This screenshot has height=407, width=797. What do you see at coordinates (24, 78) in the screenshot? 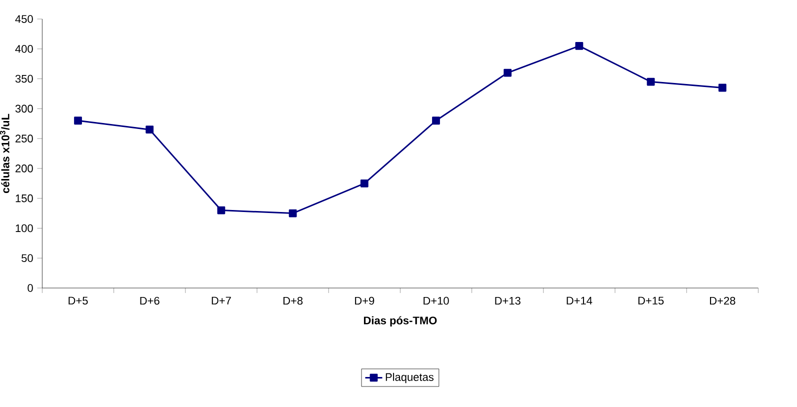
I see `y-tick-label: 350` at bounding box center [24, 78].